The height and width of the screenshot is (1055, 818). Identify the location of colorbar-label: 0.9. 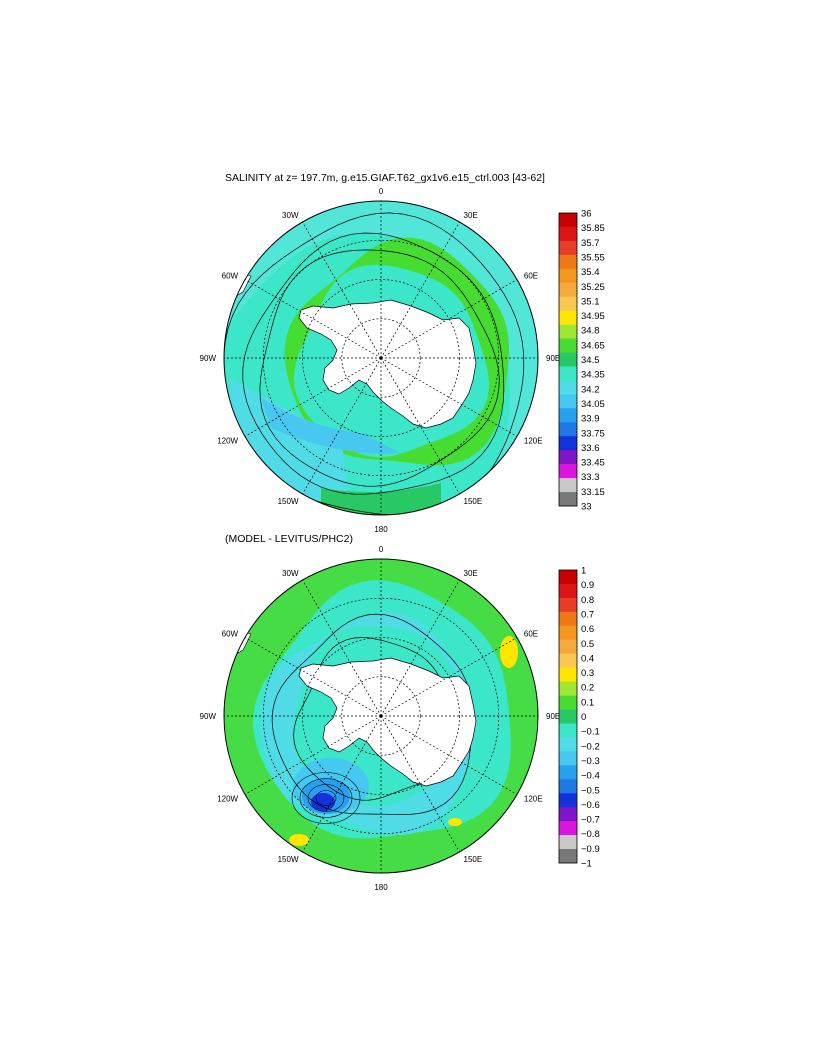
(587, 585).